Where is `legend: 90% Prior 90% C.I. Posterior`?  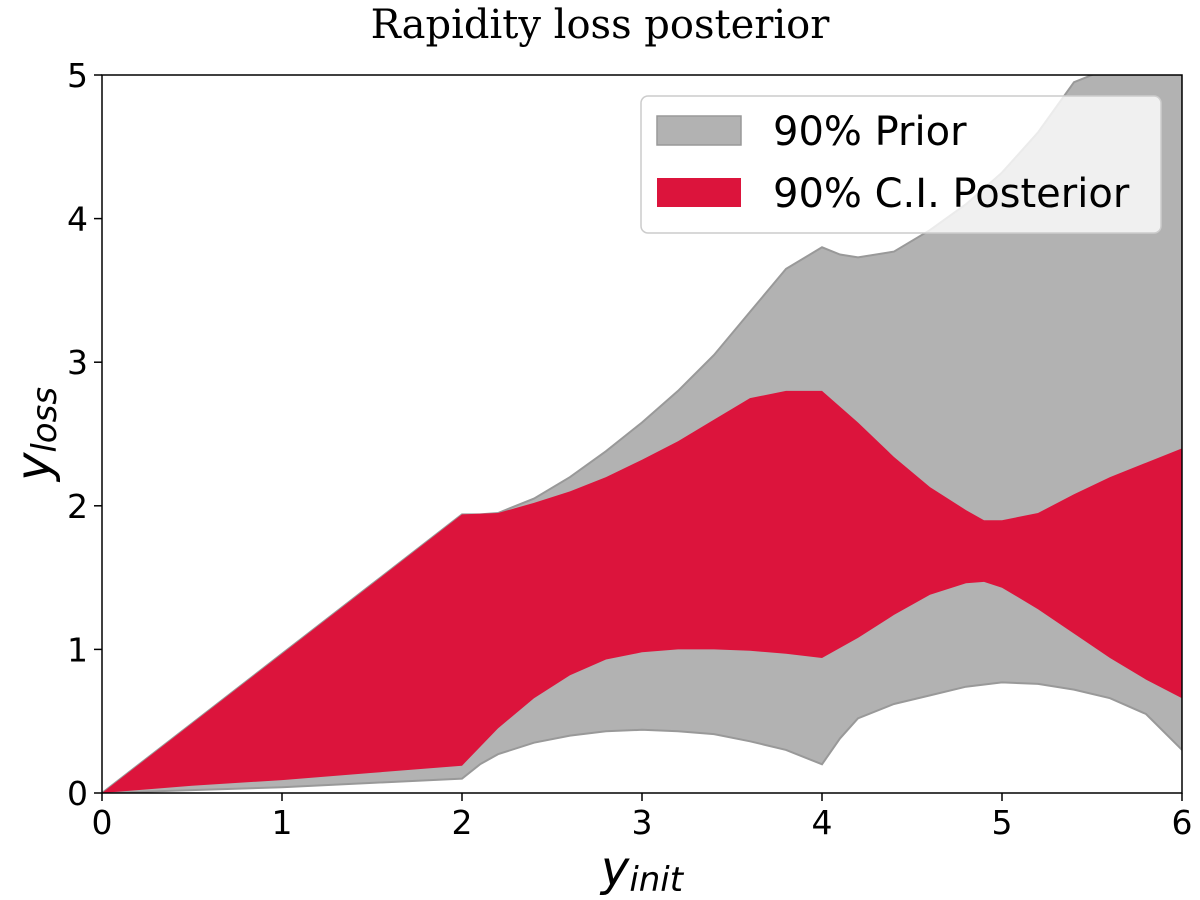 legend: 90% Prior 90% C.I. Posterior is located at coordinates (901, 164).